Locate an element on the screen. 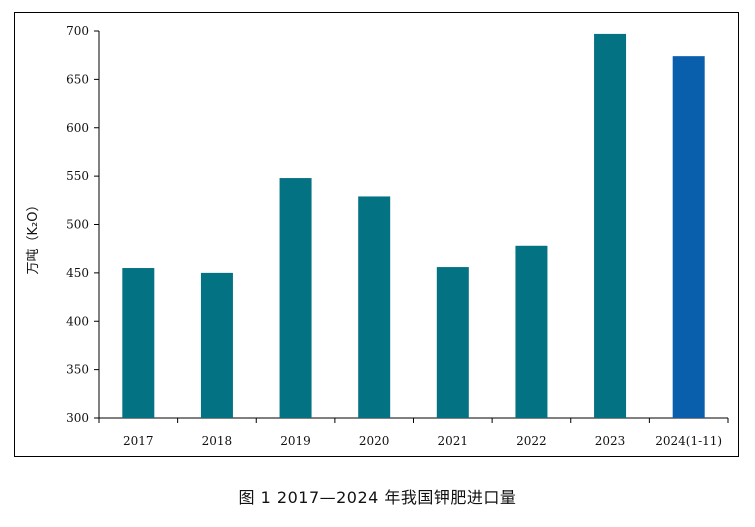 This screenshot has width=755, height=527. x-tick-label: 2020 is located at coordinates (374, 441).